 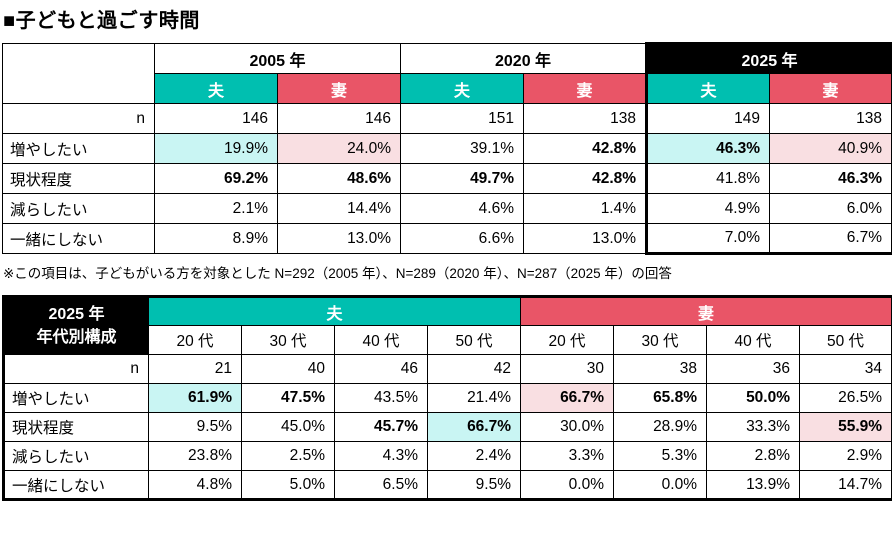 I want to click on cell: 8.9%, so click(x=216, y=238).